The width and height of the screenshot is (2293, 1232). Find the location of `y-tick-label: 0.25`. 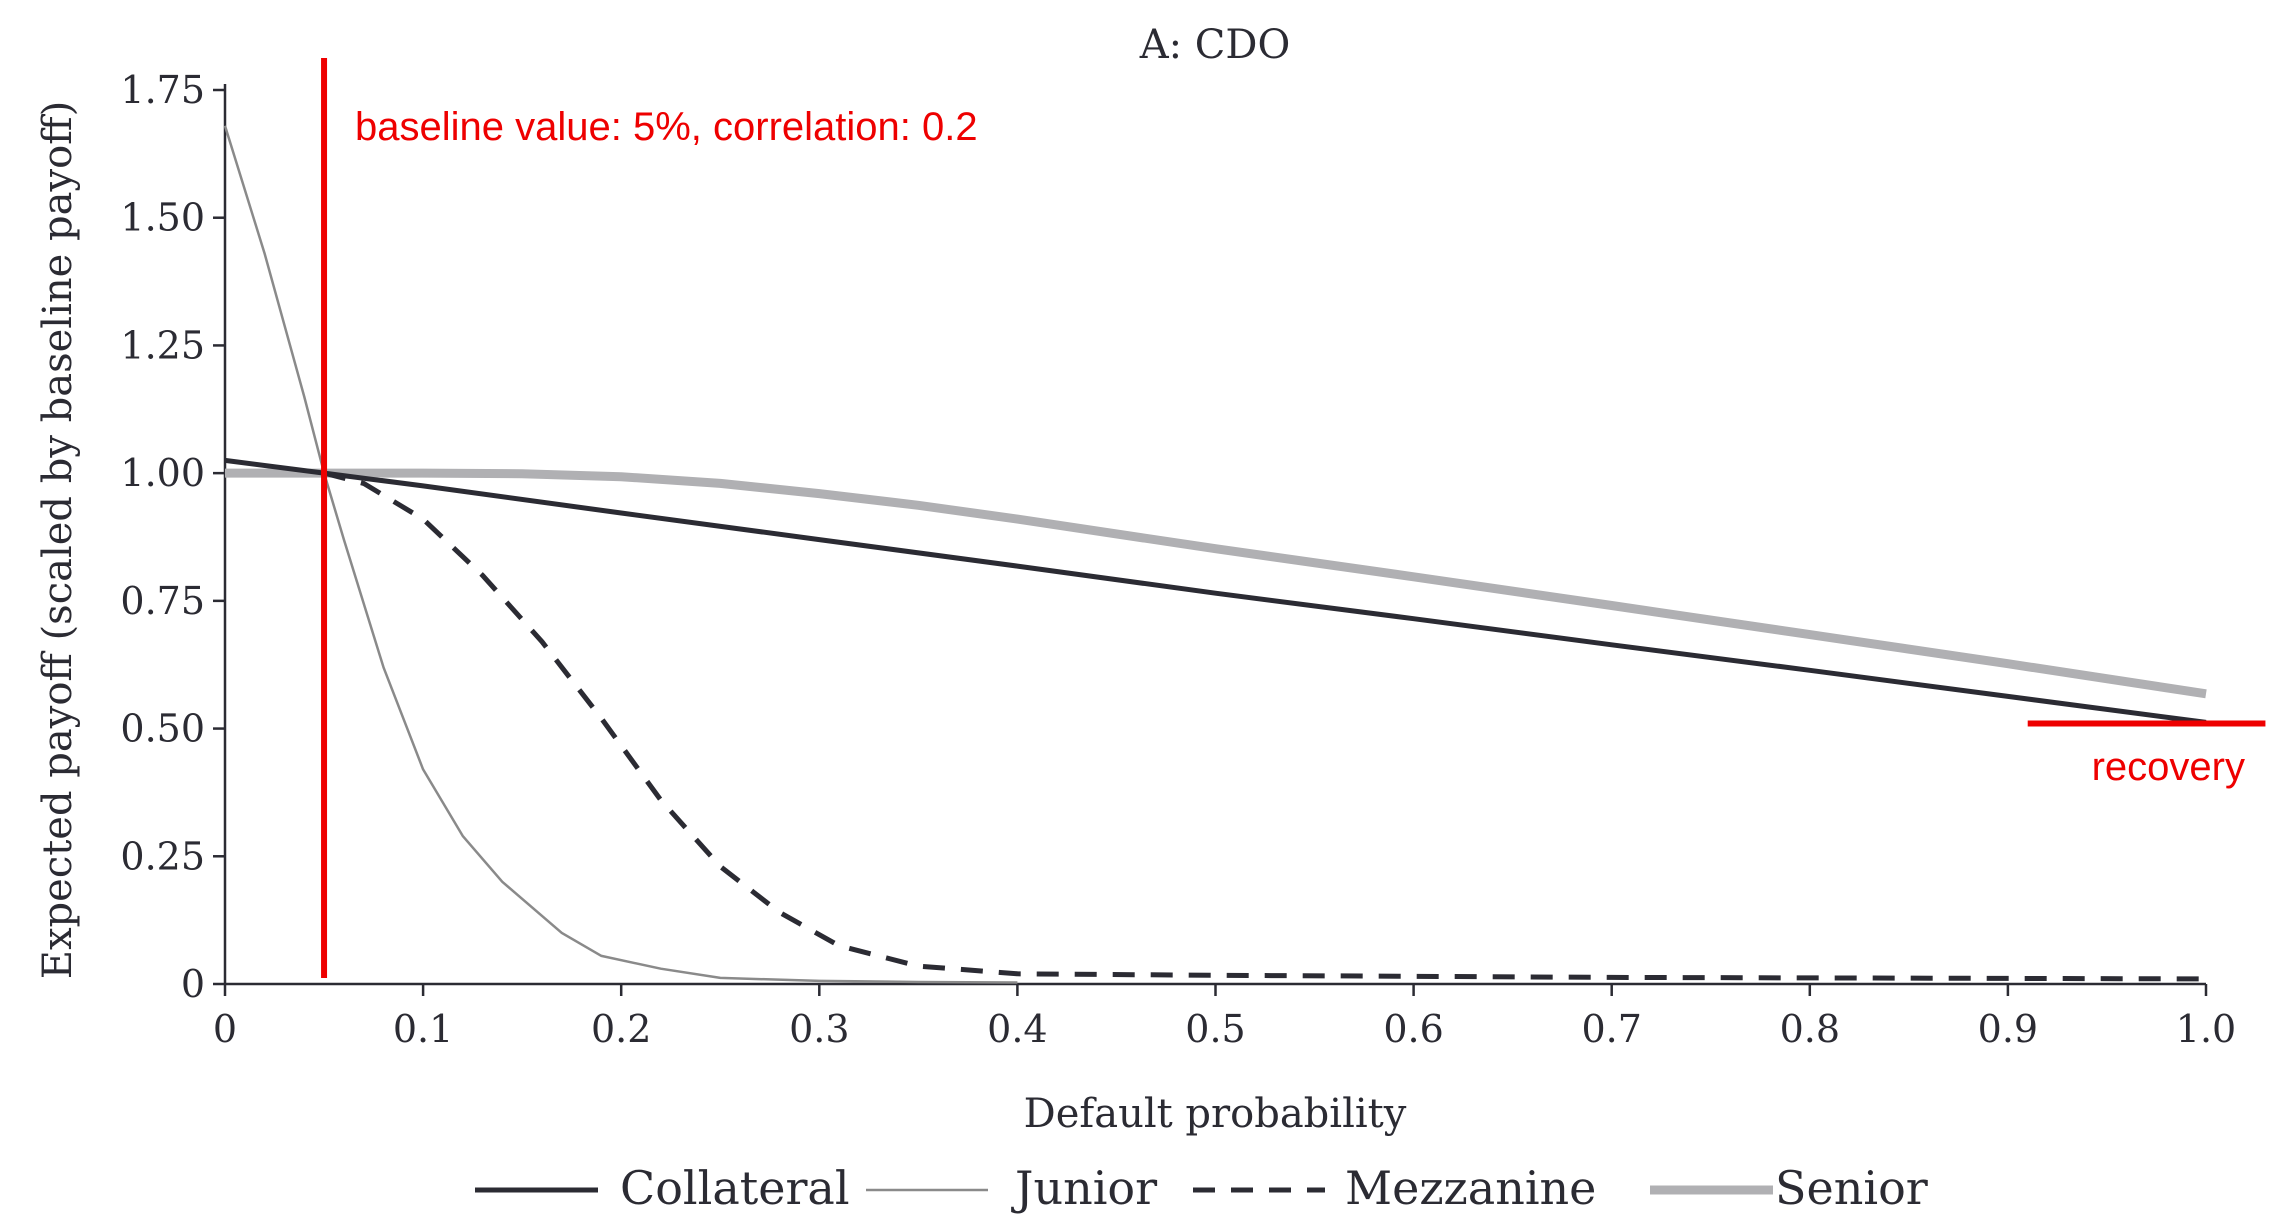

y-tick-label: 0.25 is located at coordinates (162, 856).